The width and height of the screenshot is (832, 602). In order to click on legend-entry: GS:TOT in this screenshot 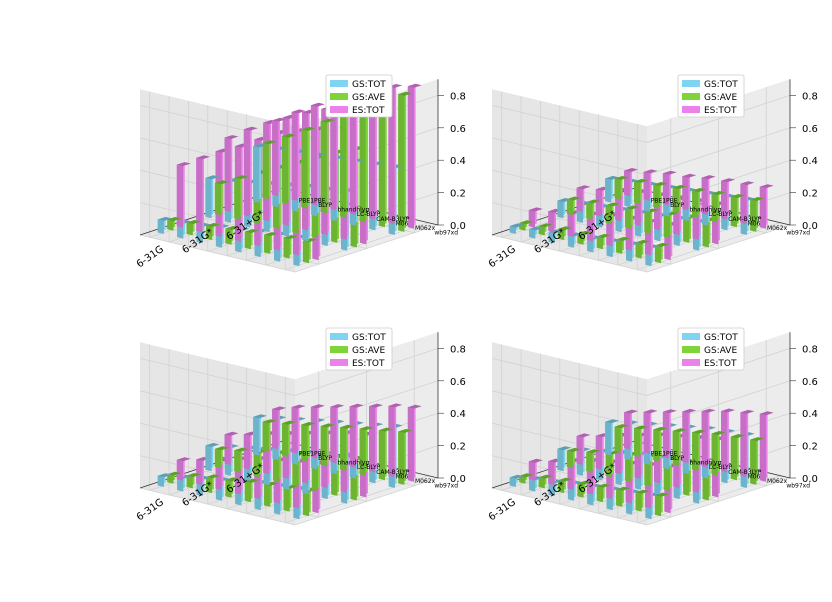, I will do `click(710, 85)`.